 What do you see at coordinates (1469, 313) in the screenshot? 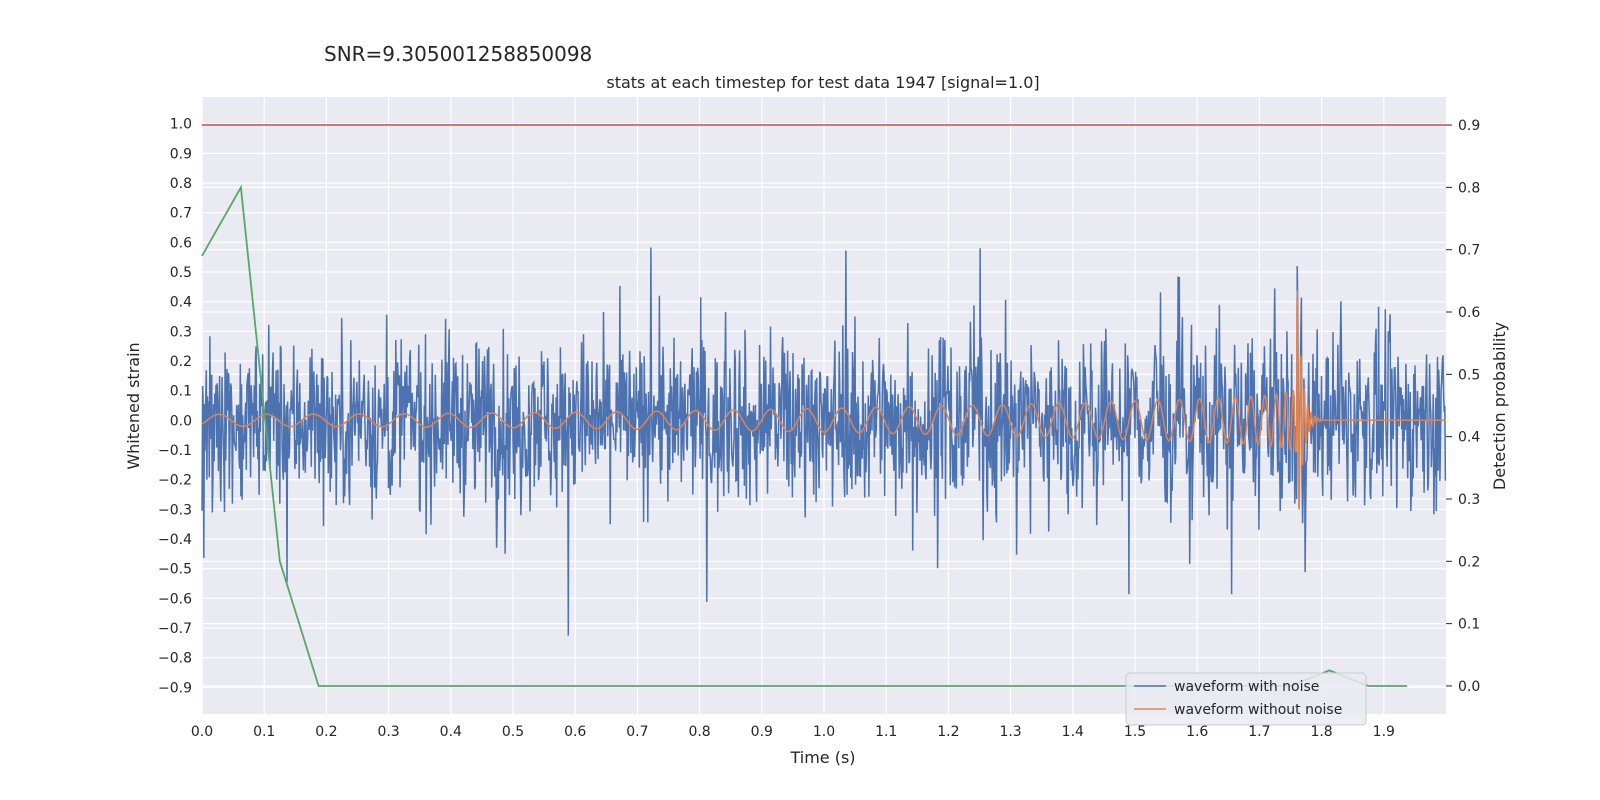
I see `y2-tick-label: 0.6` at bounding box center [1469, 313].